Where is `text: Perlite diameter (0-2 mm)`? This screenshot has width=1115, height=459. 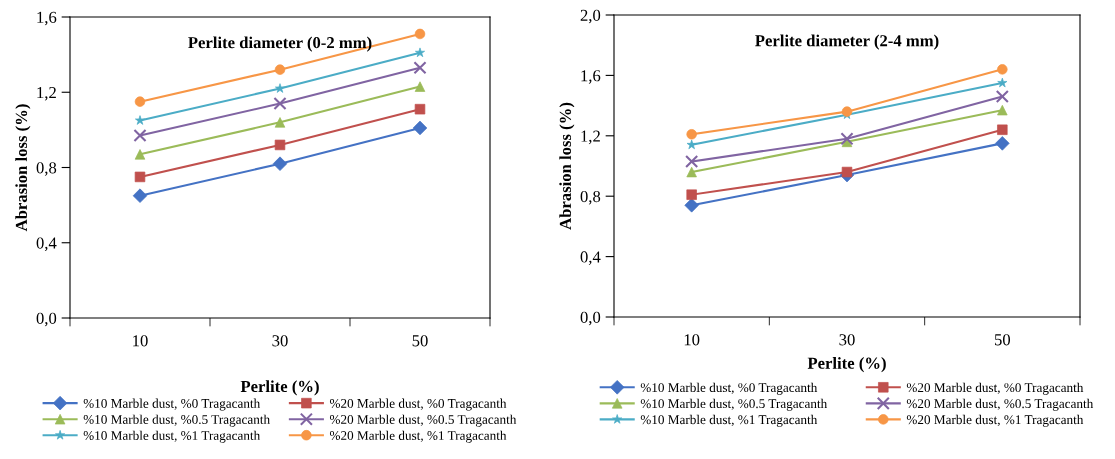
text: Perlite diameter (0-2 mm) is located at coordinates (280, 44).